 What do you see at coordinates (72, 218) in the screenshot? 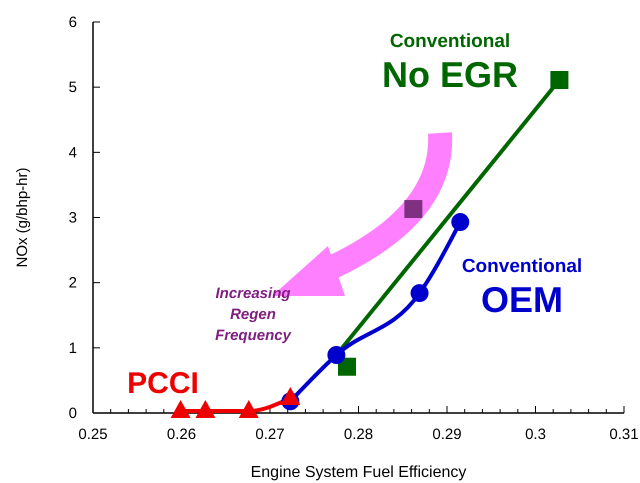
I see `y-tick-label: 3` at bounding box center [72, 218].